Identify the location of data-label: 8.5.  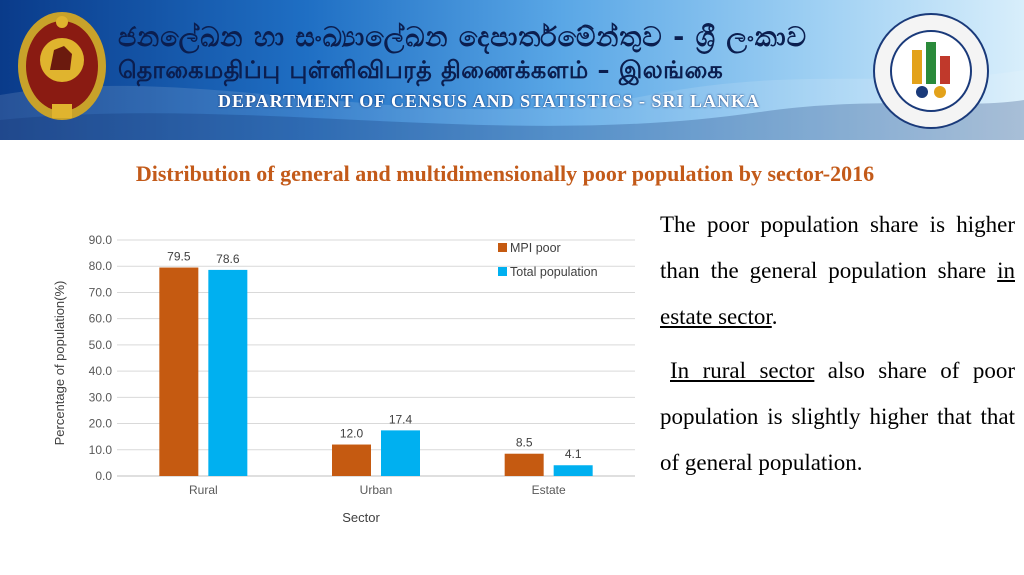
(524, 443).